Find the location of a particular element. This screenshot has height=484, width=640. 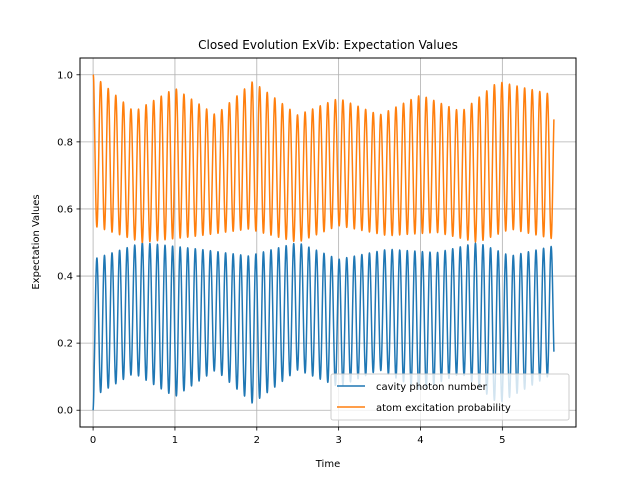

x-tick-label: 5 is located at coordinates (502, 440).